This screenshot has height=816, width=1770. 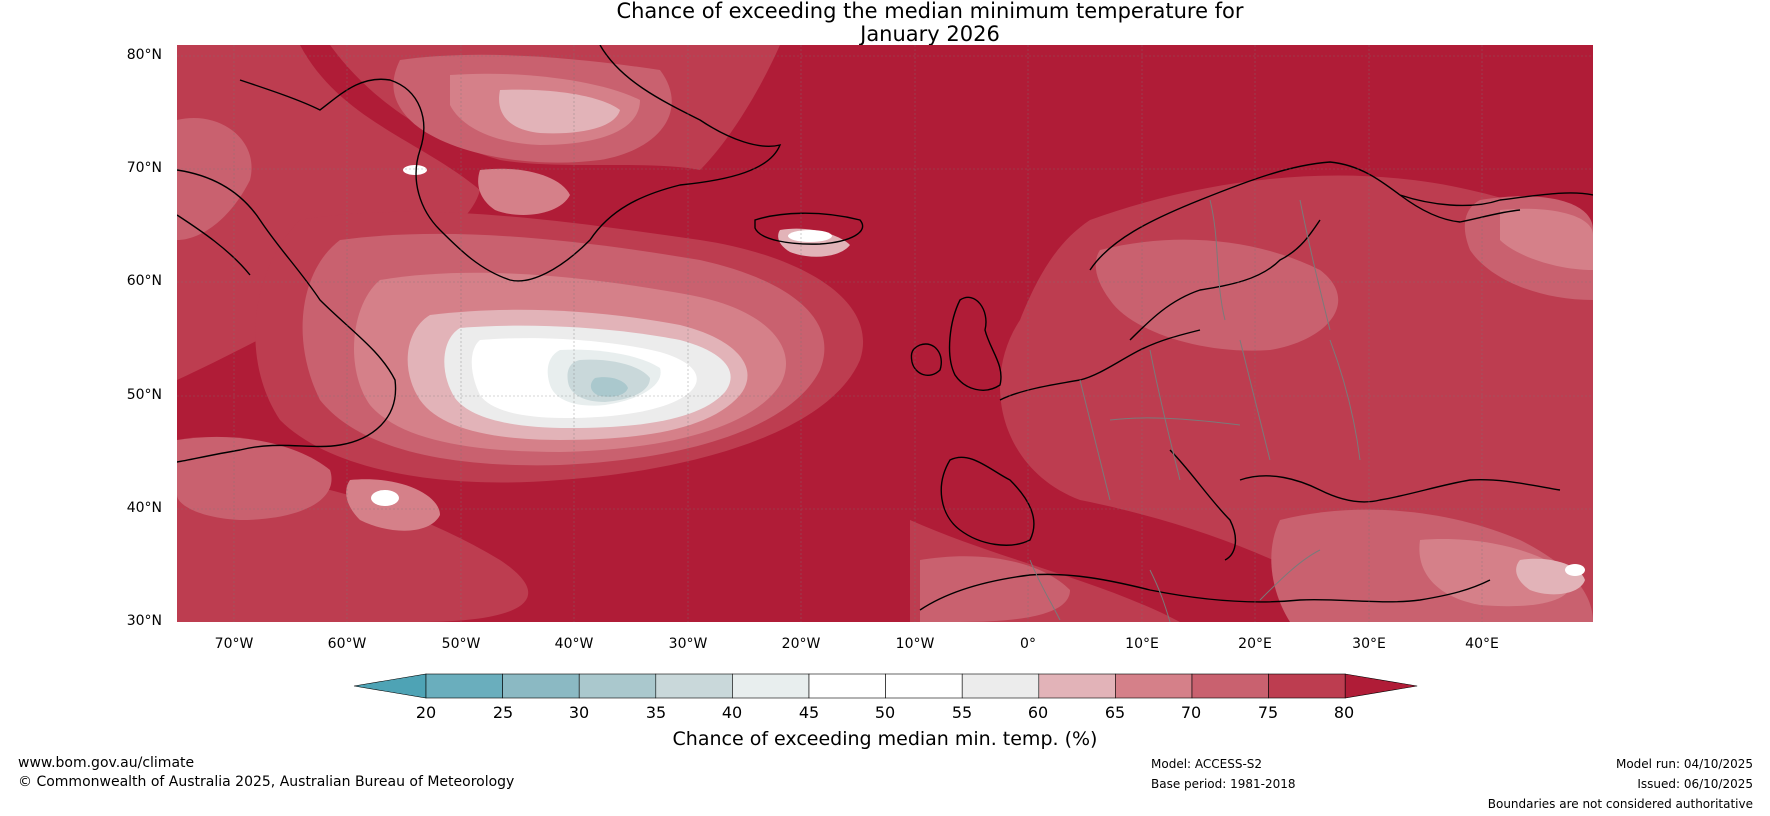 I want to click on colorbar-arrow-low, so click(x=390, y=686).